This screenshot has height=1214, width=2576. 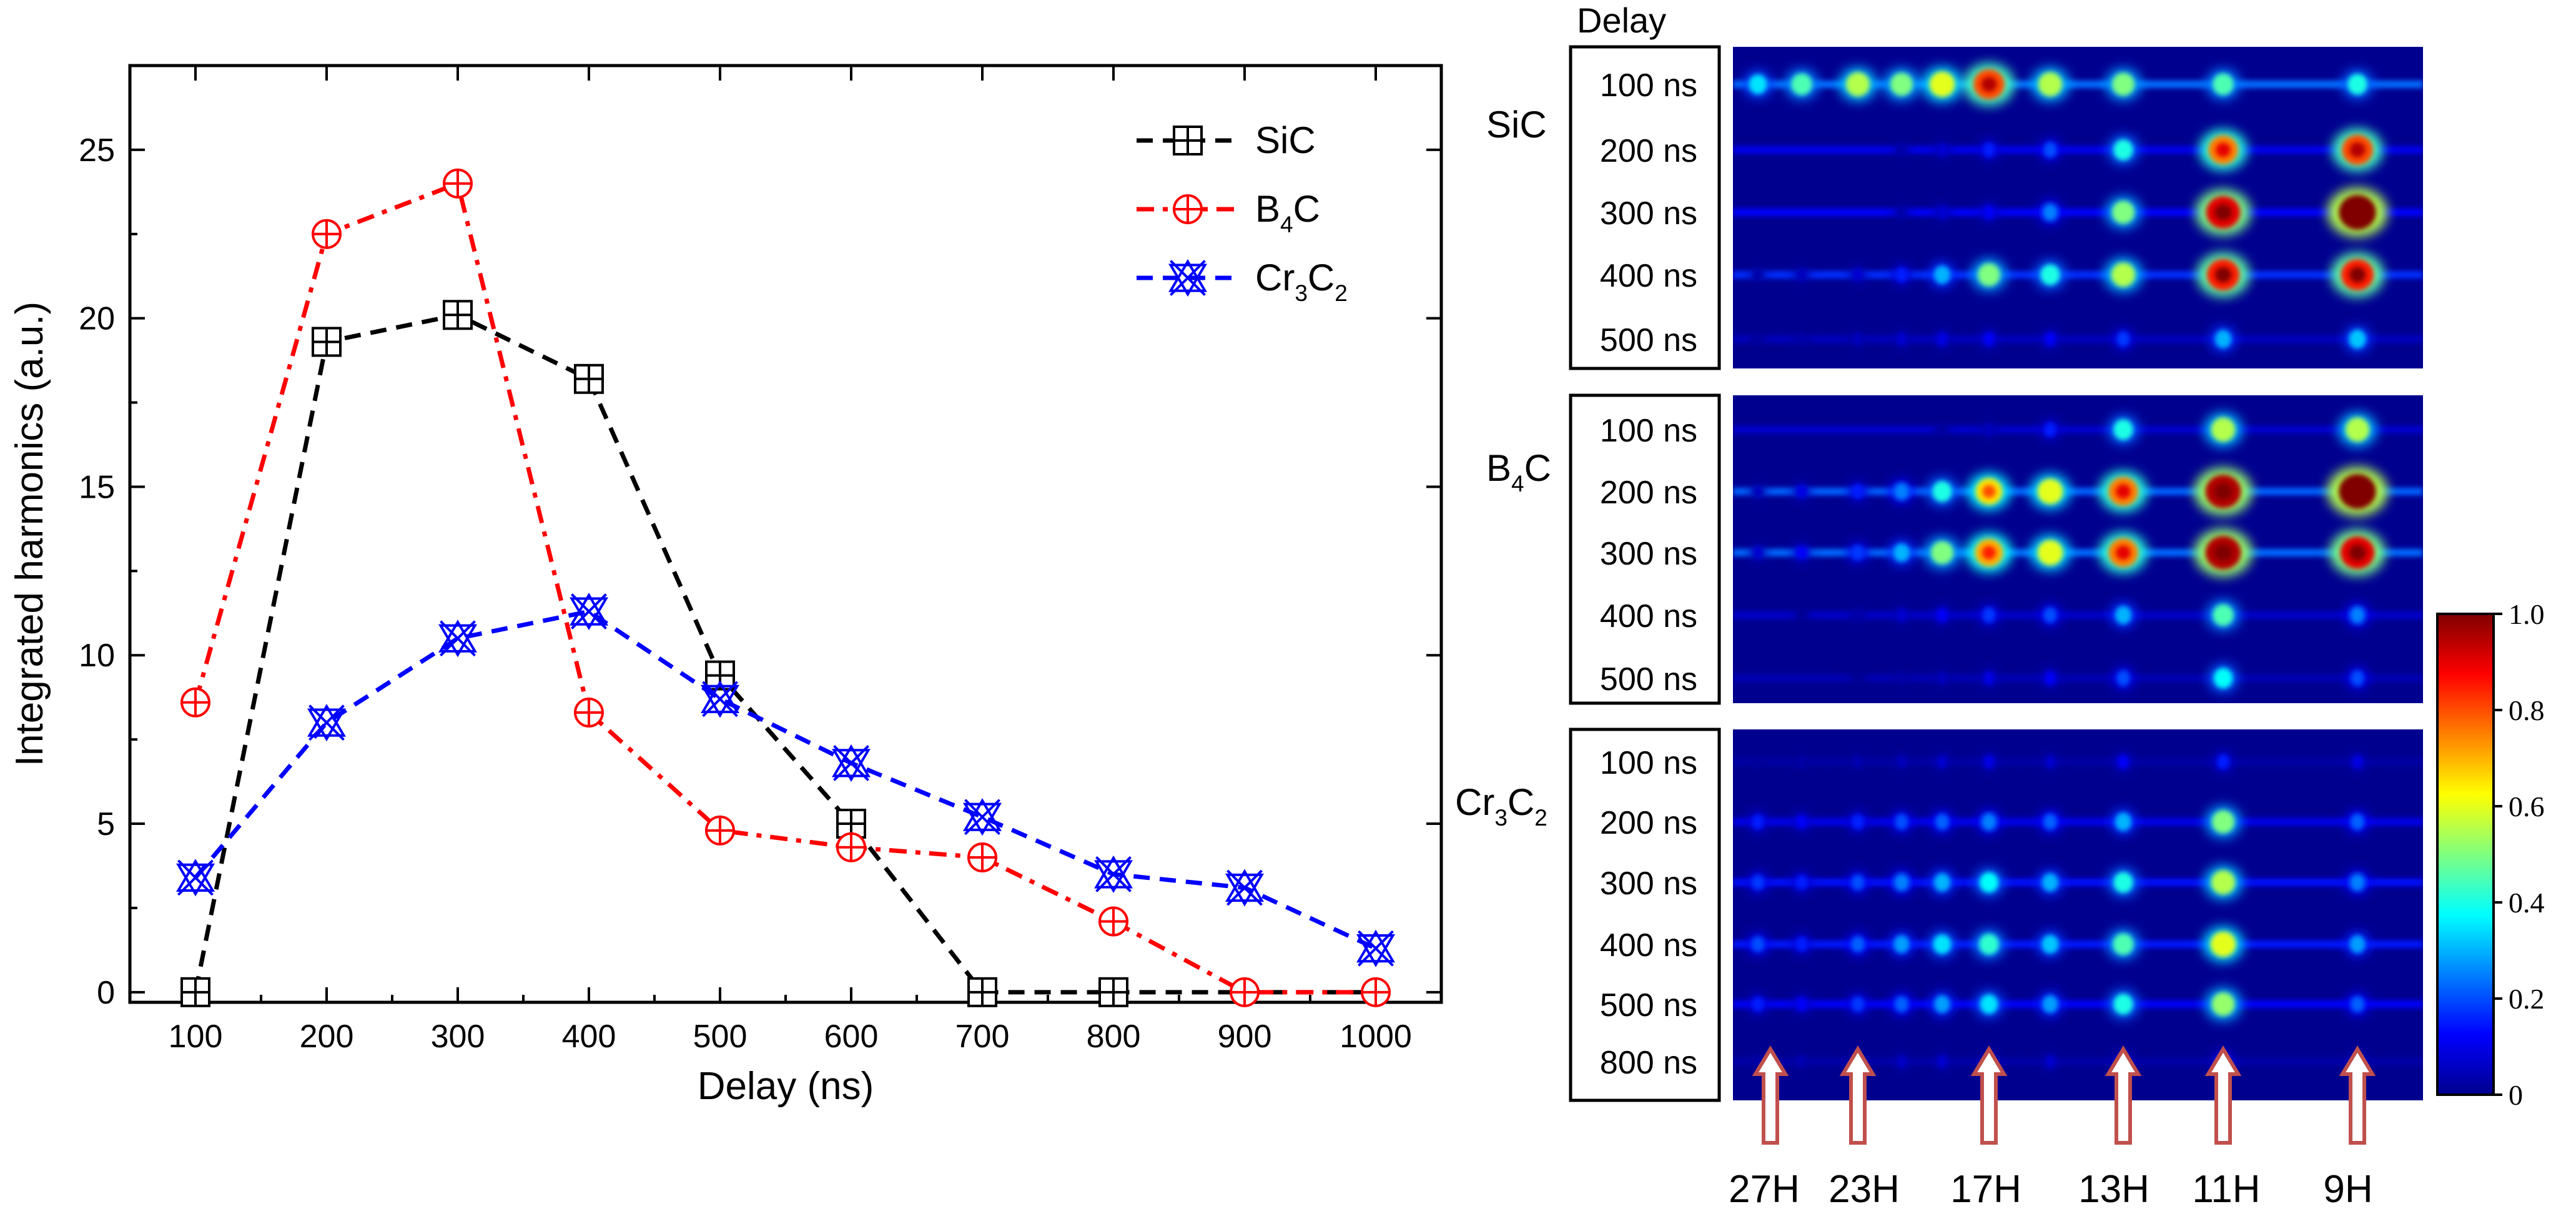 I want to click on legend: SiC B4C Cr3C2, so click(x=1243, y=212).